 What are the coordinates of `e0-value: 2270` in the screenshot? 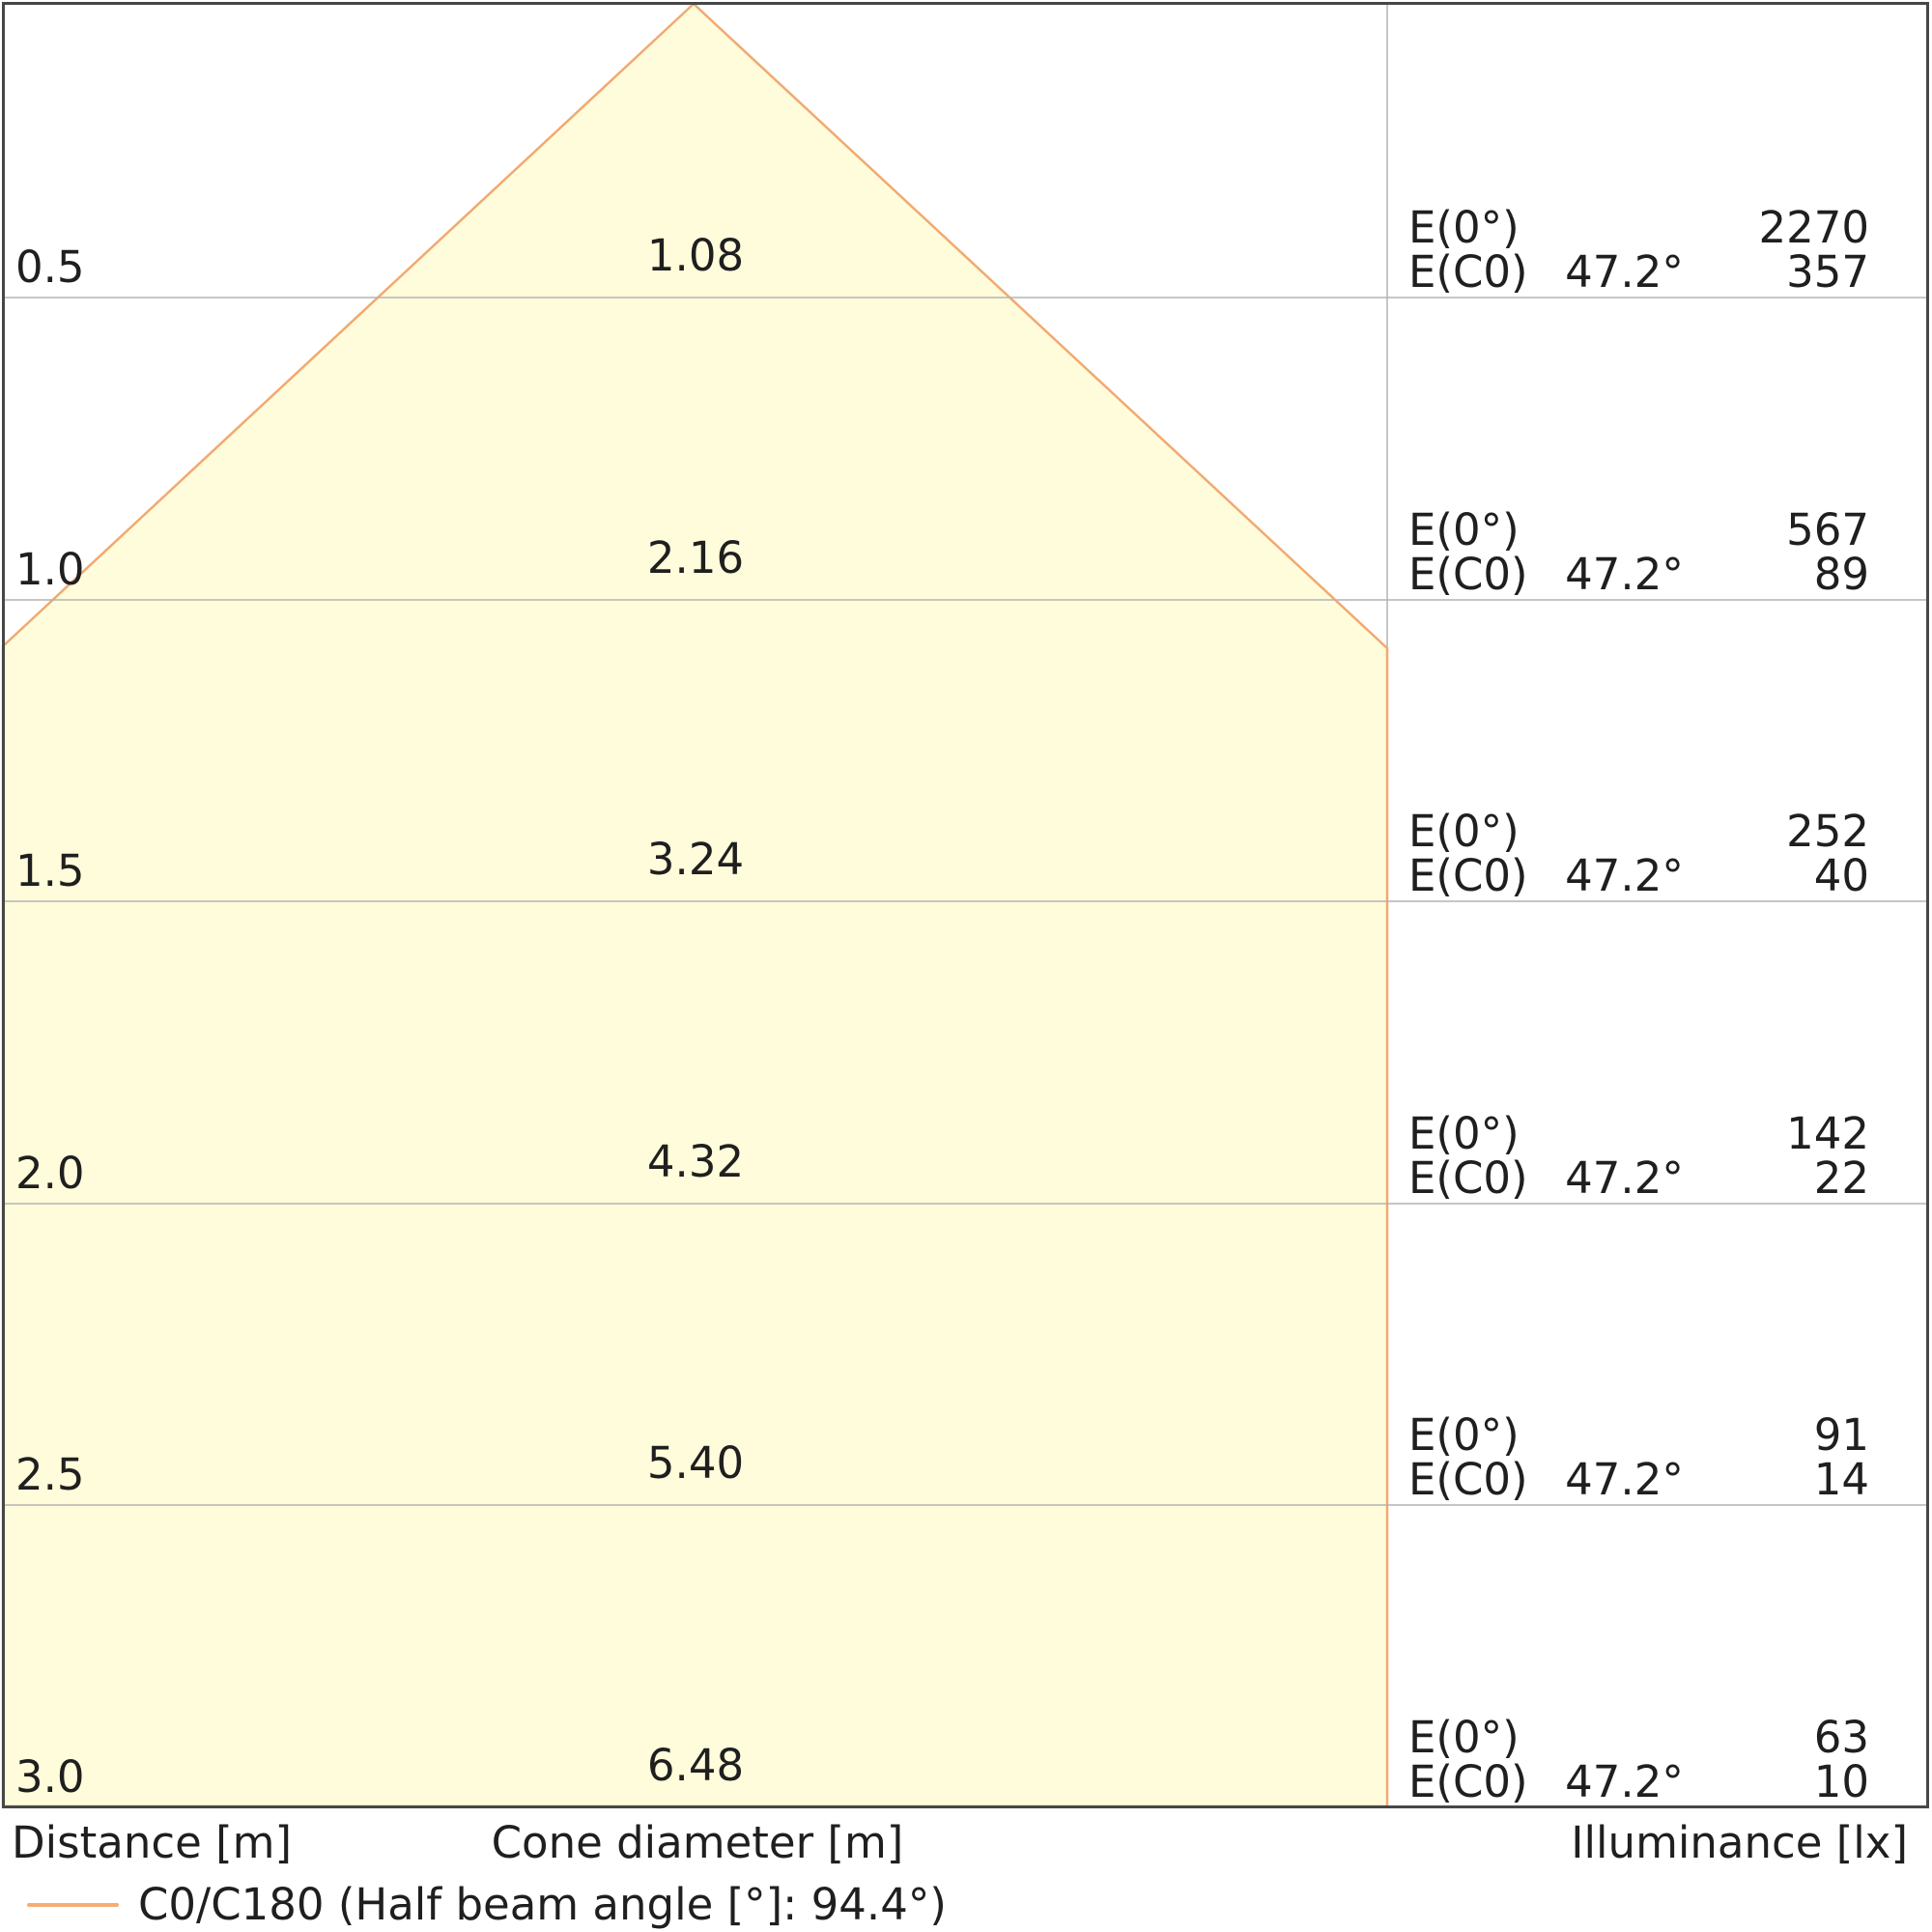 It's located at (1813, 227).